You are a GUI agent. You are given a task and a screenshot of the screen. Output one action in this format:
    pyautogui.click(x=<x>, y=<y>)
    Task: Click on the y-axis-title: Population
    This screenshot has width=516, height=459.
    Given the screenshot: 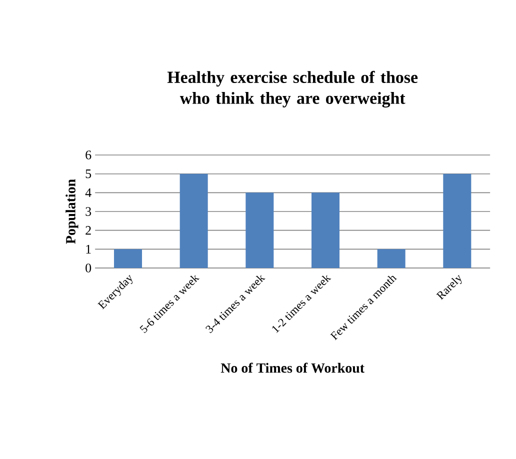 What is the action you would take?
    pyautogui.click(x=72, y=211)
    